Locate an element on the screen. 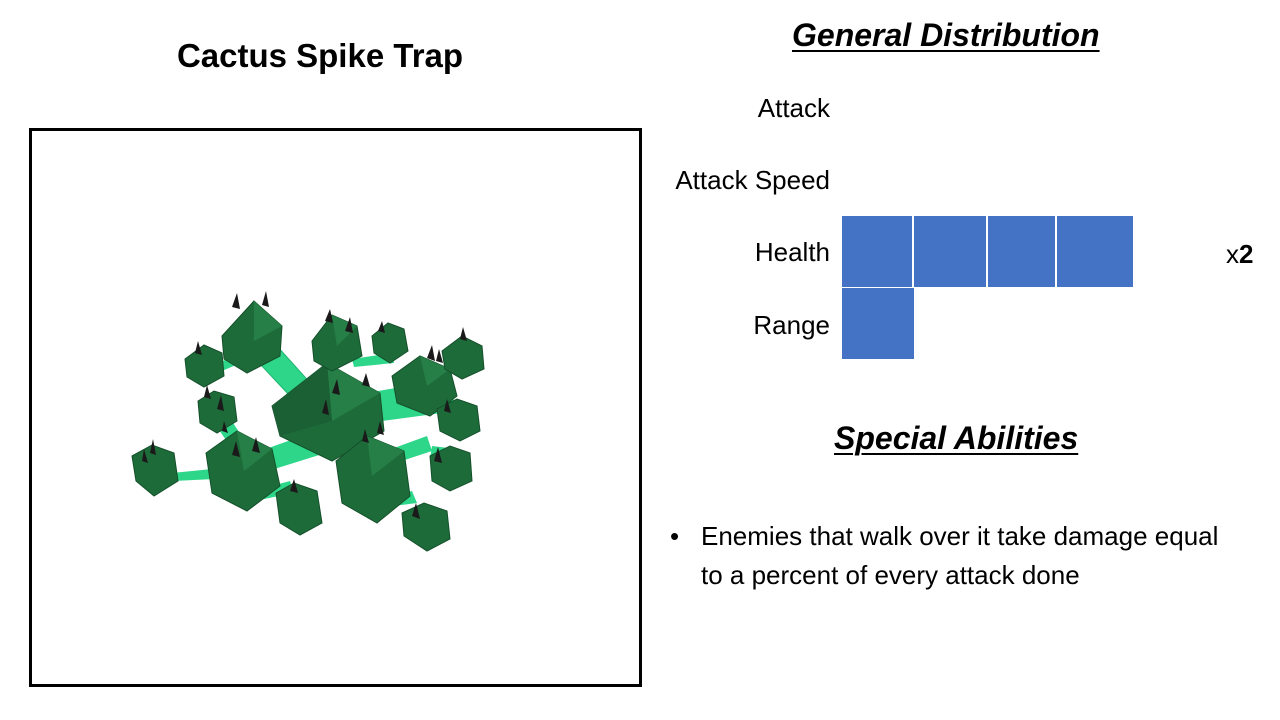 Image resolution: width=1280 pixels, height=720 pixels. cactus-pods is located at coordinates (308, 426).